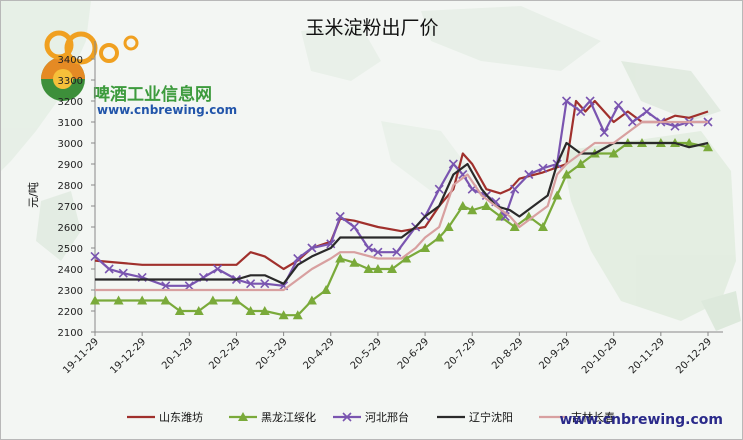 This screenshot has width=743, height=440. Describe the element at coordinates (460, 353) in the screenshot. I see `x-tick-label: 20-7-29` at that location.